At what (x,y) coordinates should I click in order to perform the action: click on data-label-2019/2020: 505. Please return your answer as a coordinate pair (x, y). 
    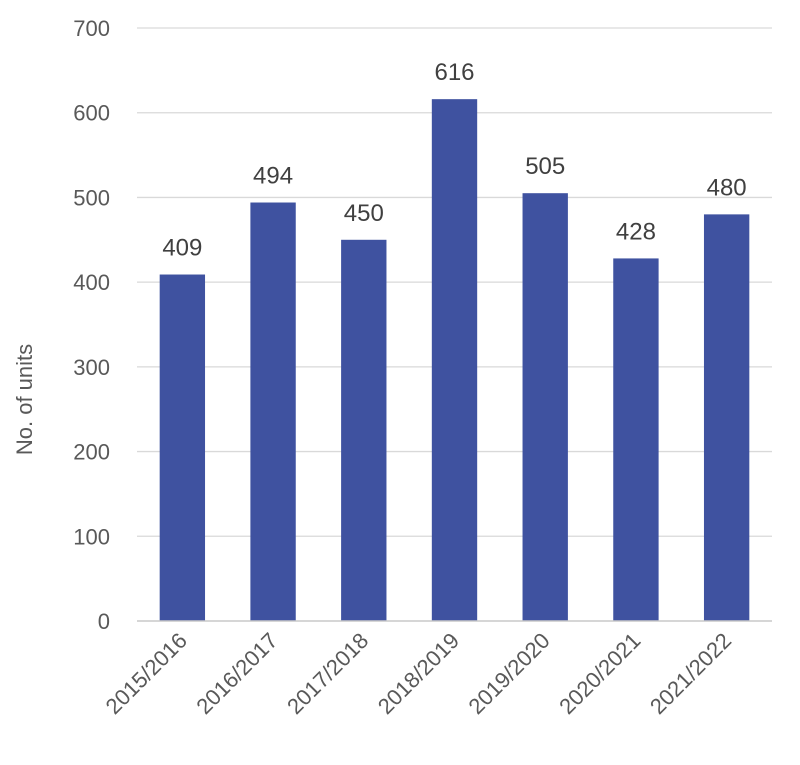
    Looking at the image, I should click on (545, 166).